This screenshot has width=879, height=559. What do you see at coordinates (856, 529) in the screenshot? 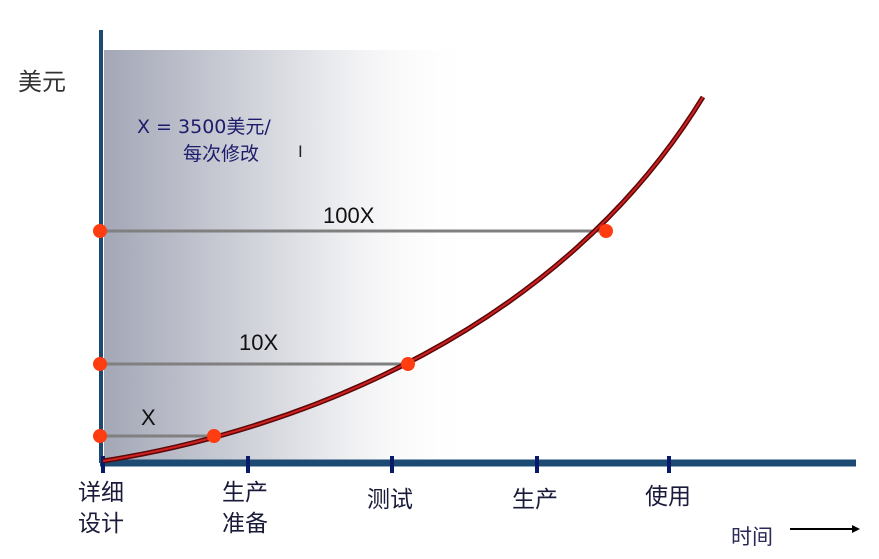
I see `time-arrow-head` at bounding box center [856, 529].